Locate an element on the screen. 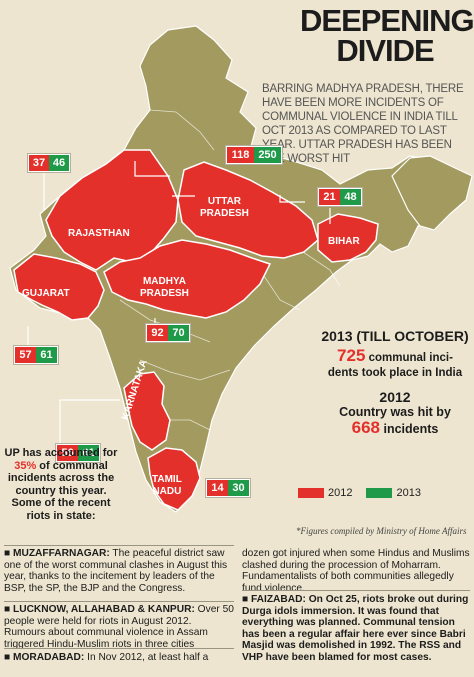  bihar-region is located at coordinates (348, 238).